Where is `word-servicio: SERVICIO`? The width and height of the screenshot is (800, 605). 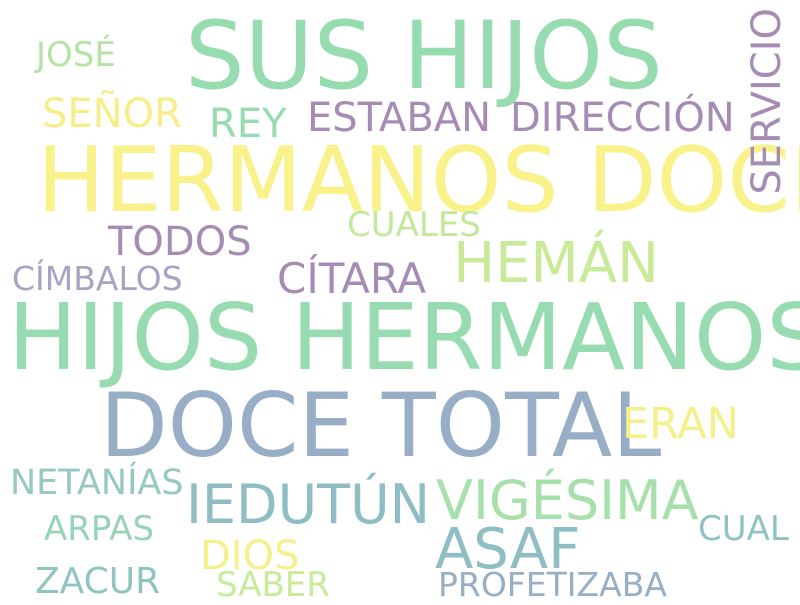 word-servicio: SERVICIO is located at coordinates (767, 101).